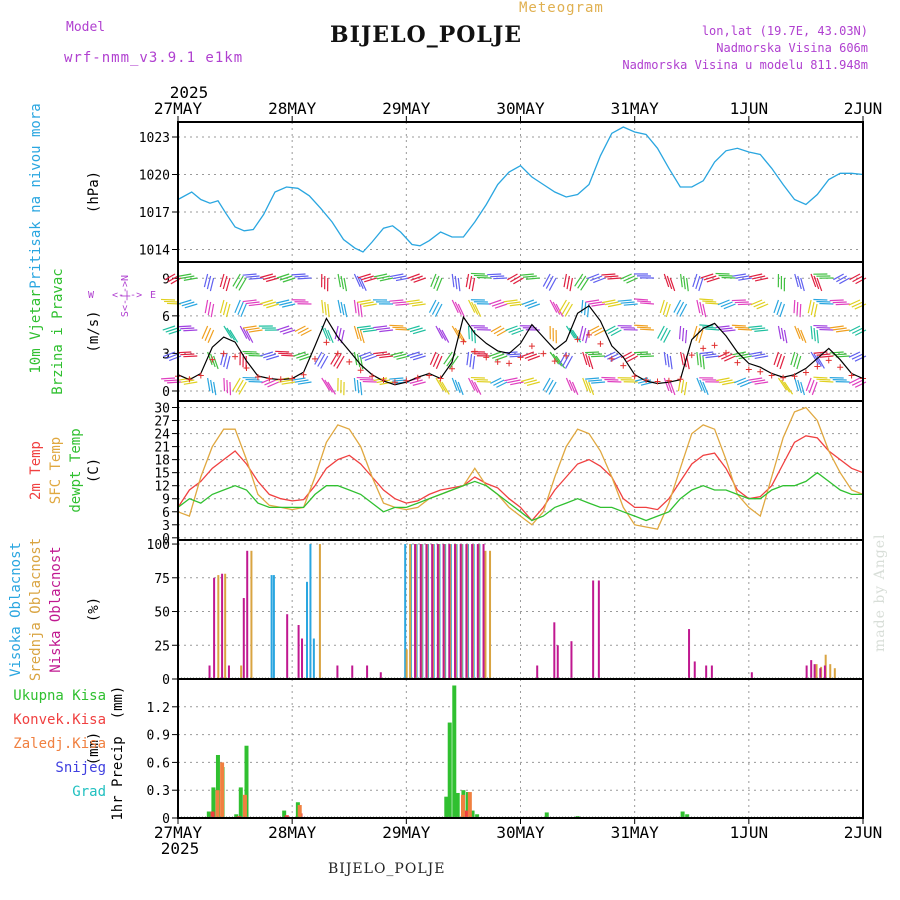  Describe the element at coordinates (162, 422) in the screenshot. I see `y-tick-label: 27` at that location.